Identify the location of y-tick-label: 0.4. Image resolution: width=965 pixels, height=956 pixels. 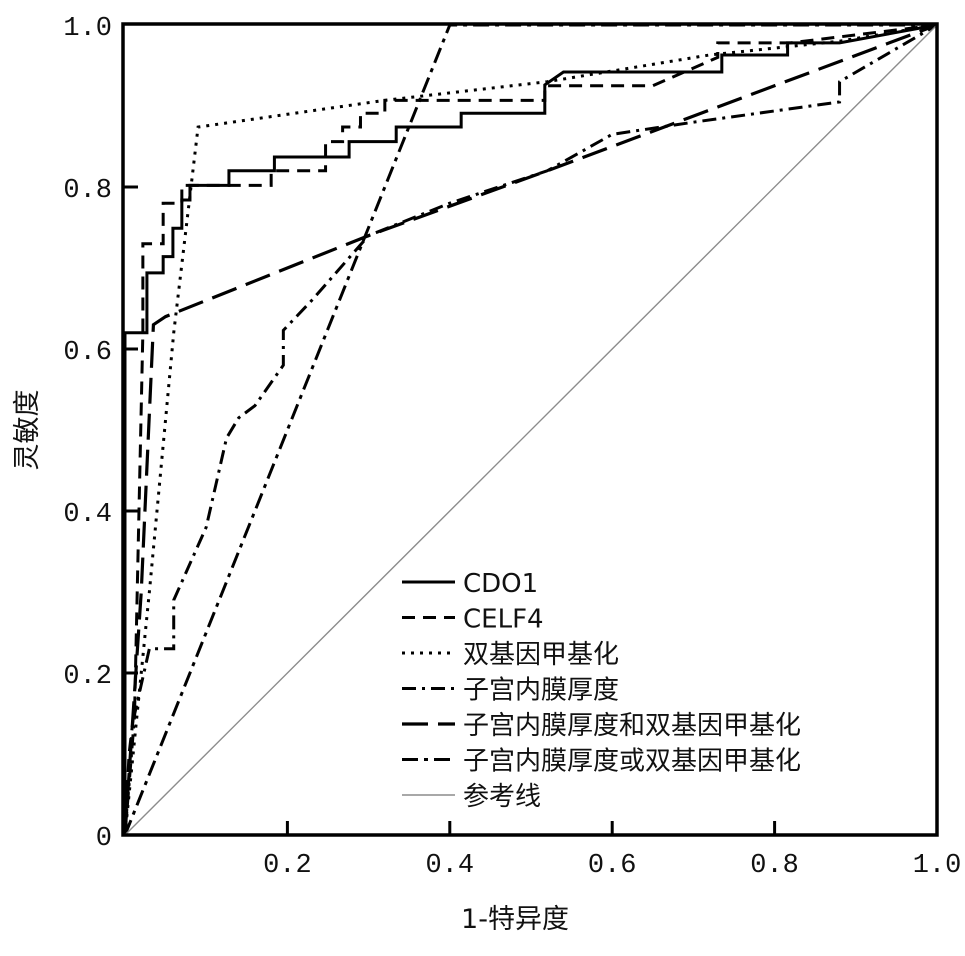
(87, 515).